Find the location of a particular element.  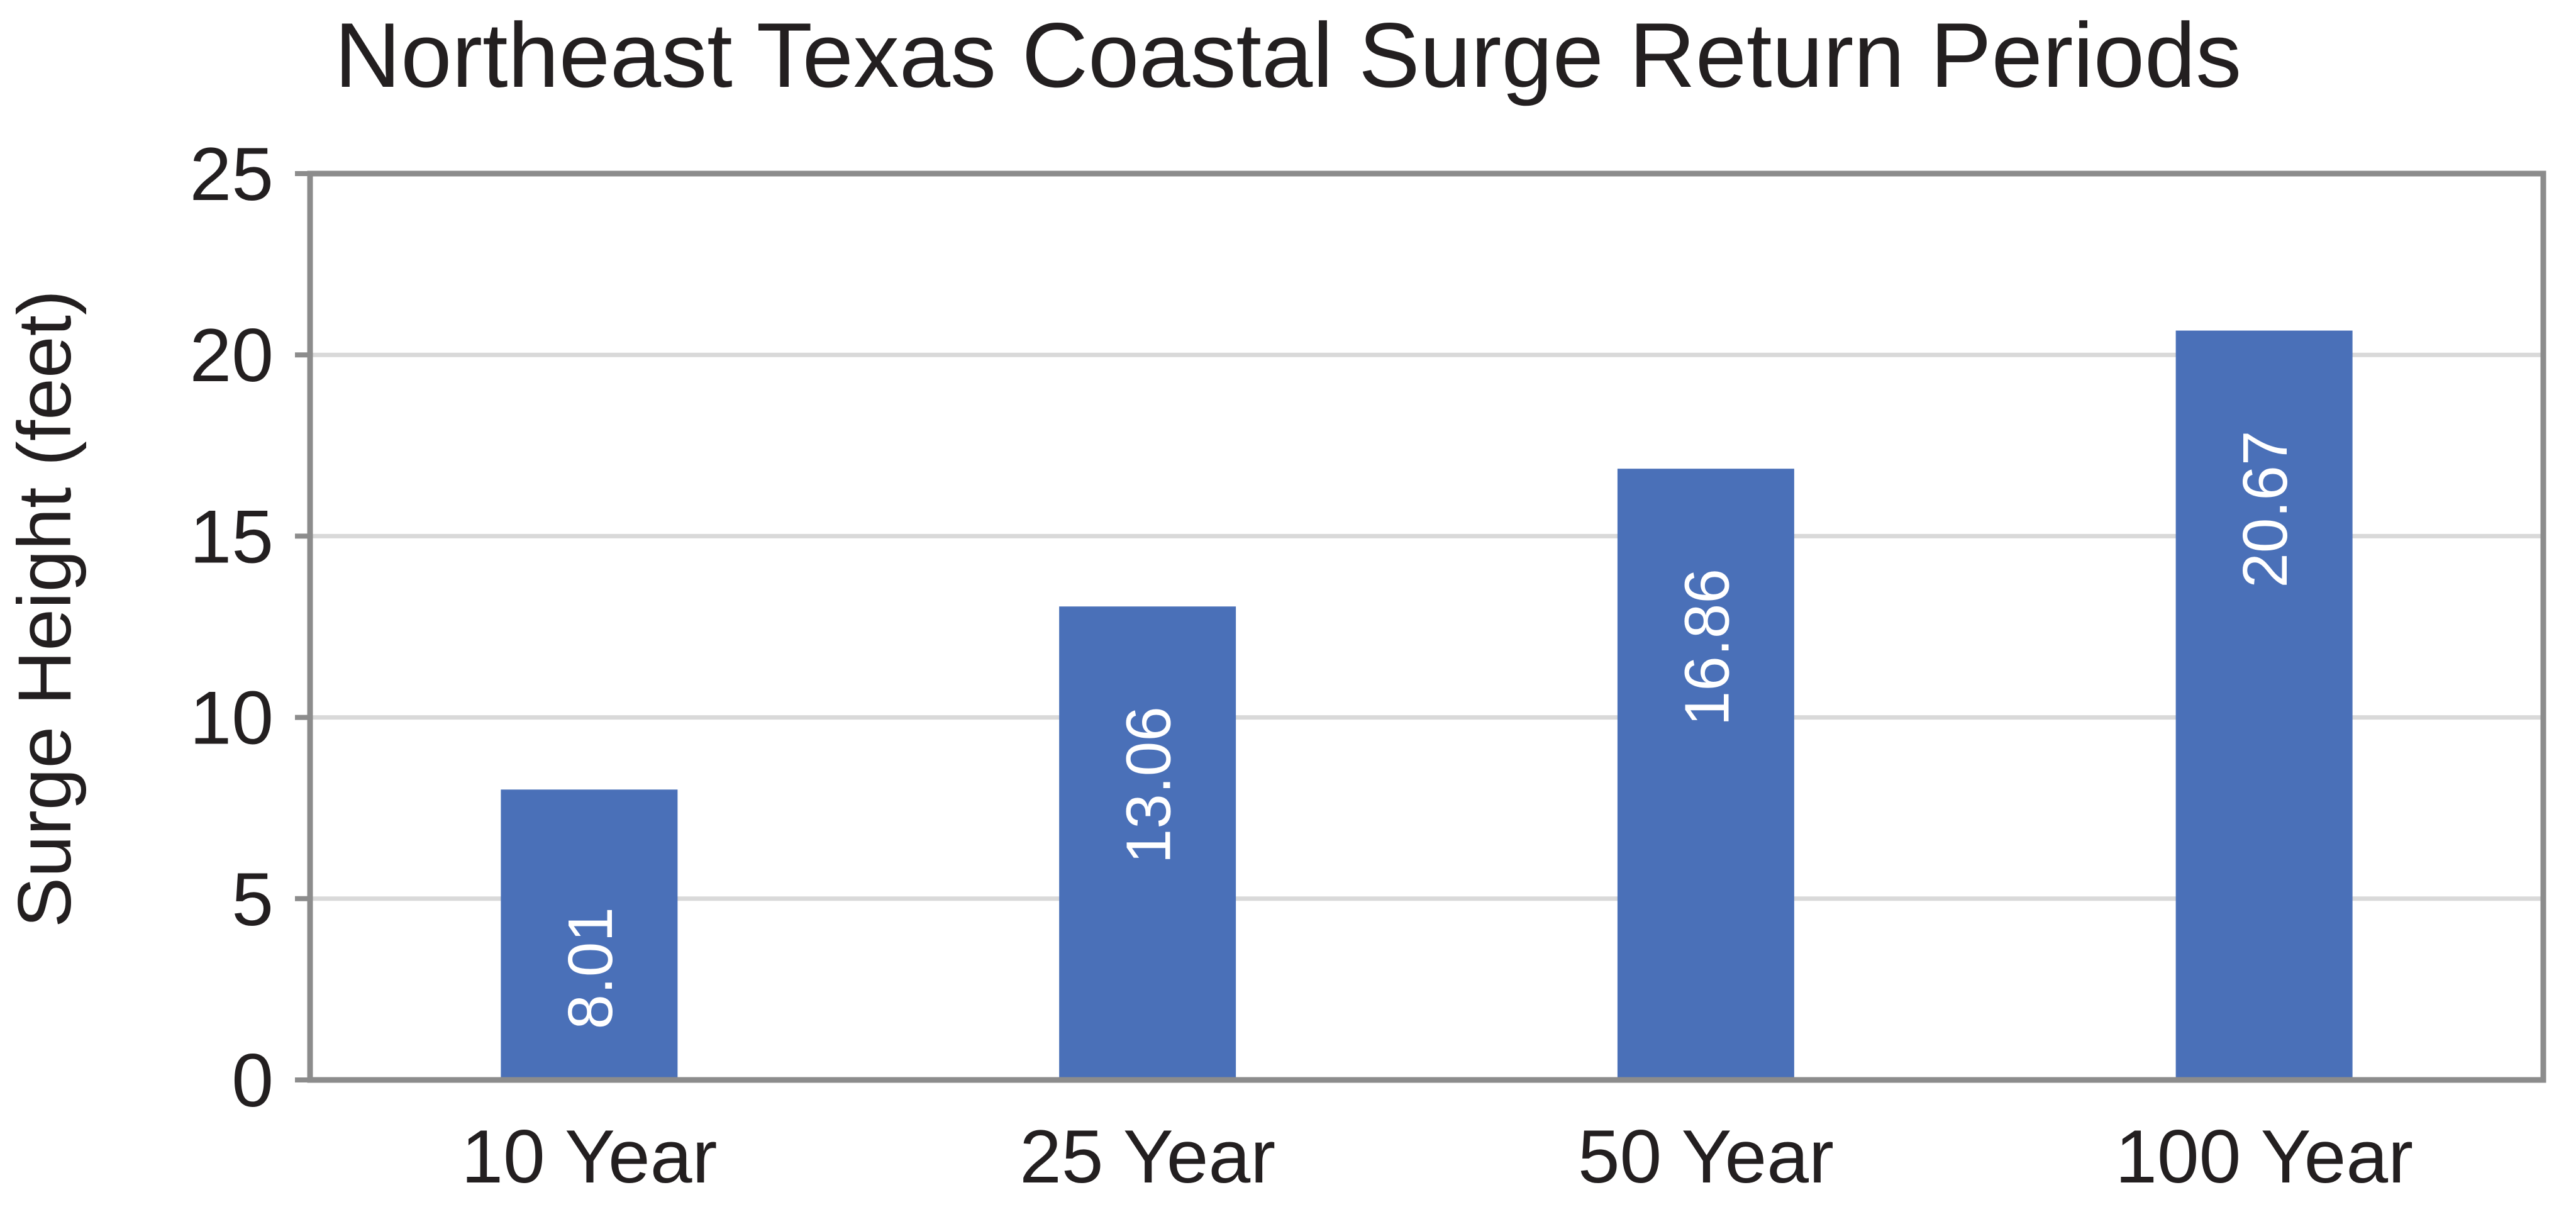

y-tick-label: 20 is located at coordinates (232, 355).